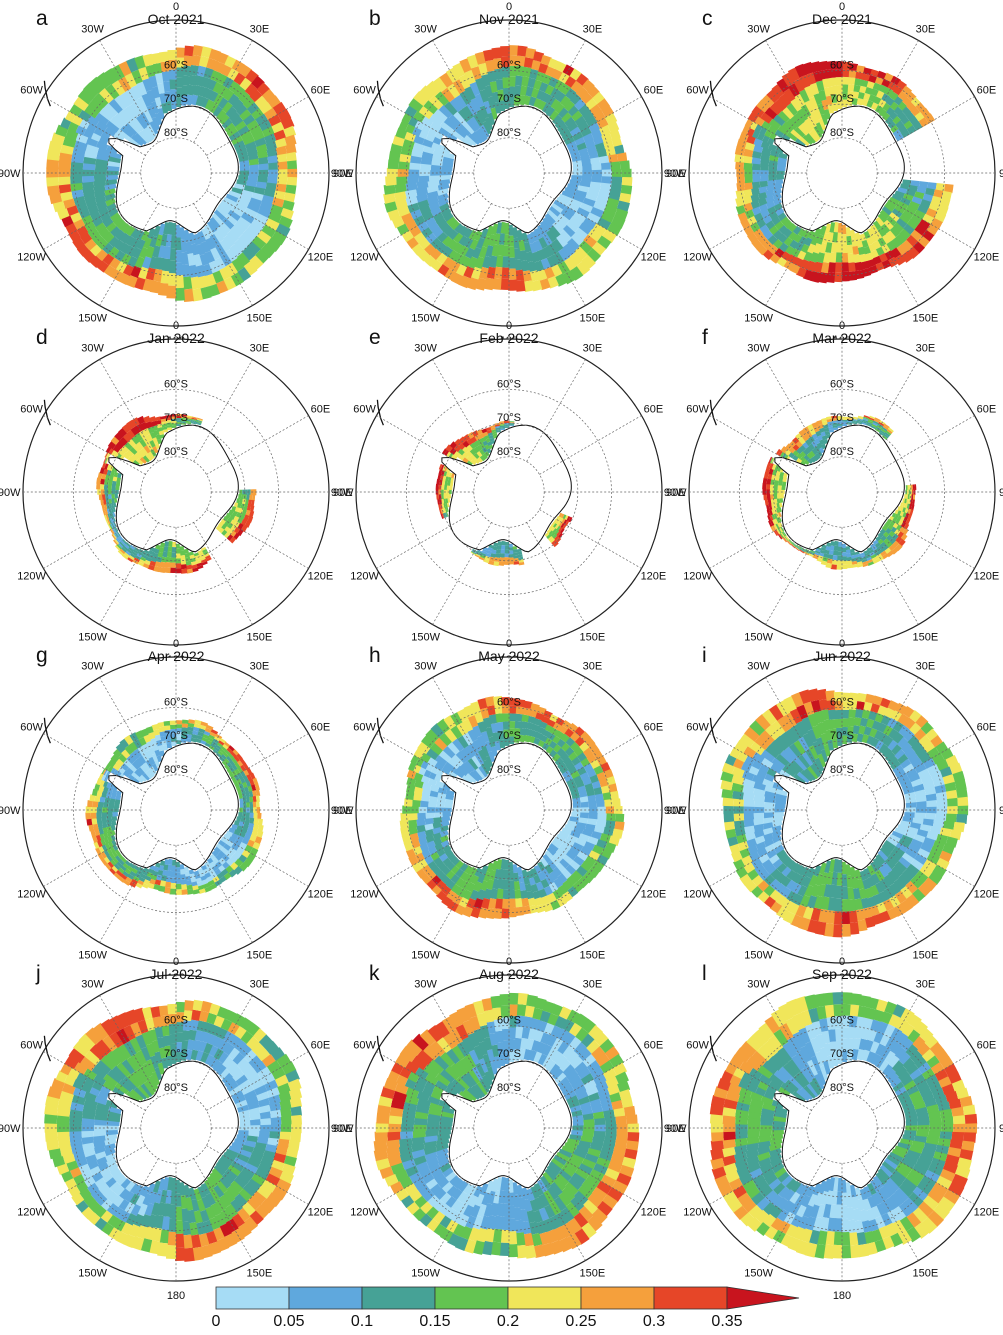 This screenshot has height=1335, width=1003. I want to click on panel-title: Apr 2022, so click(176, 656).